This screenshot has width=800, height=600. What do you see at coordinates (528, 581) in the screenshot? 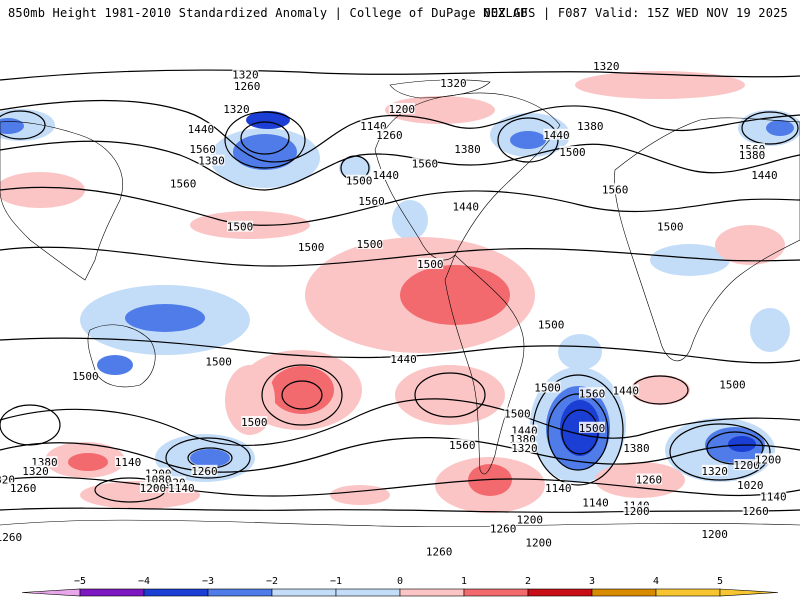
I see `colorbar-tick-label: 2` at bounding box center [528, 581].